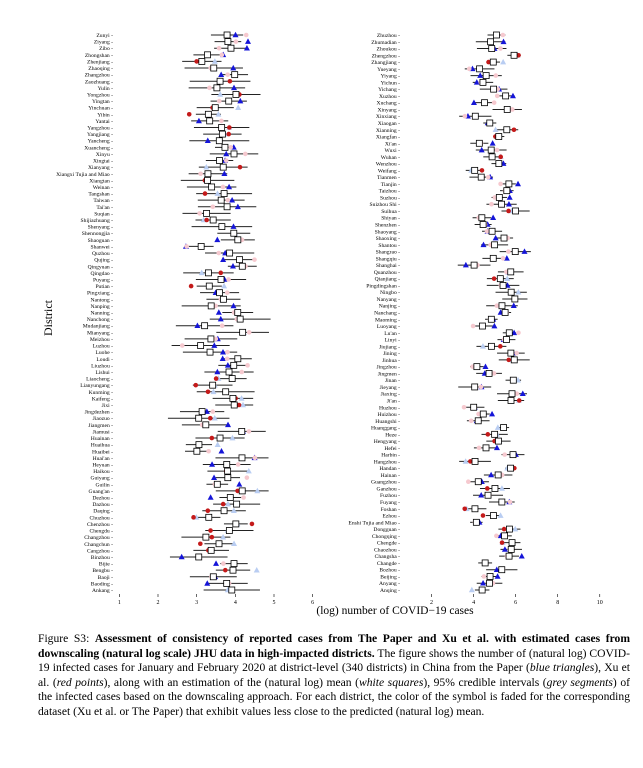 Image resolution: width=643 pixels, height=768 pixels. Describe the element at coordinates (388, 178) in the screenshot. I see `district-label: Tianmen -` at that location.